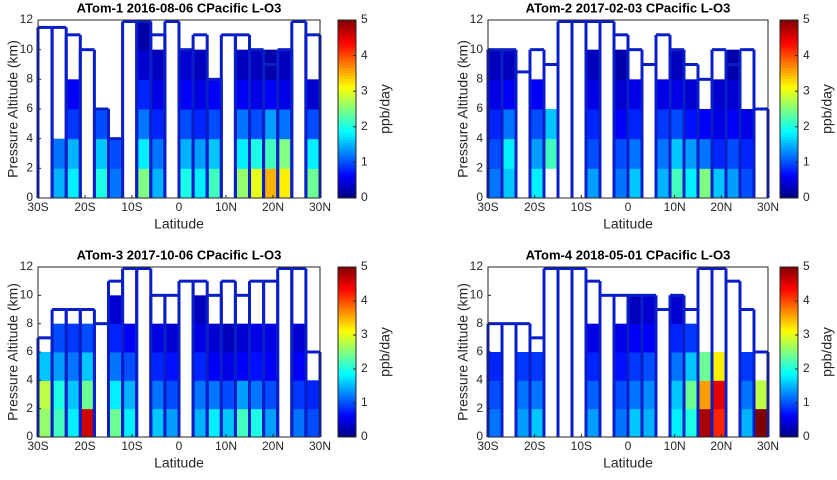 Image resolution: width=837 pixels, height=480 pixels. What do you see at coordinates (84, 207) in the screenshot?
I see `x-tick-label: 20S` at bounding box center [84, 207].